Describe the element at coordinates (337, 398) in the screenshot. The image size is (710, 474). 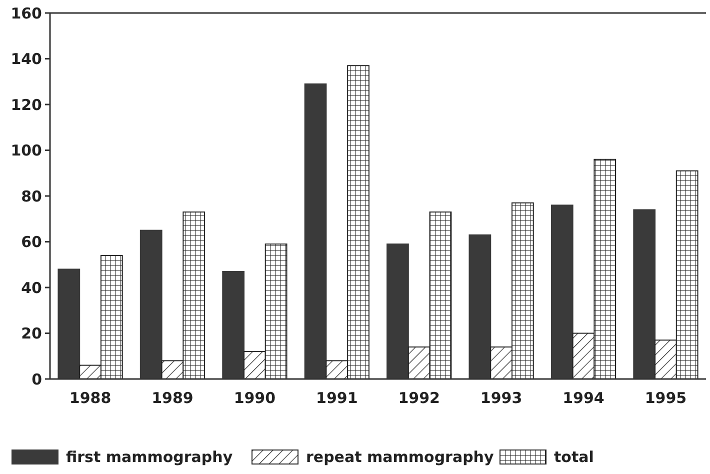
I see `x-tick-label: 1991` at that location.